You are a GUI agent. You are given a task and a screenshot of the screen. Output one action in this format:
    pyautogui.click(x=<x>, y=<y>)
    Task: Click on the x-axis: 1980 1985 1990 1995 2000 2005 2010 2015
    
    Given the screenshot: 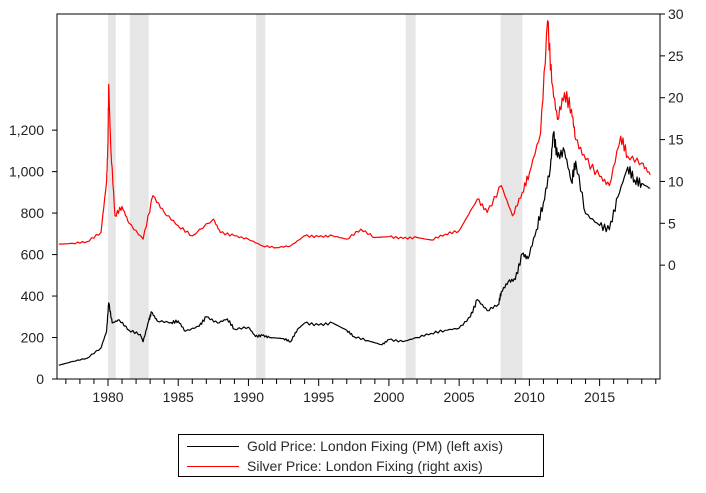 What is the action you would take?
    pyautogui.click(x=361, y=392)
    